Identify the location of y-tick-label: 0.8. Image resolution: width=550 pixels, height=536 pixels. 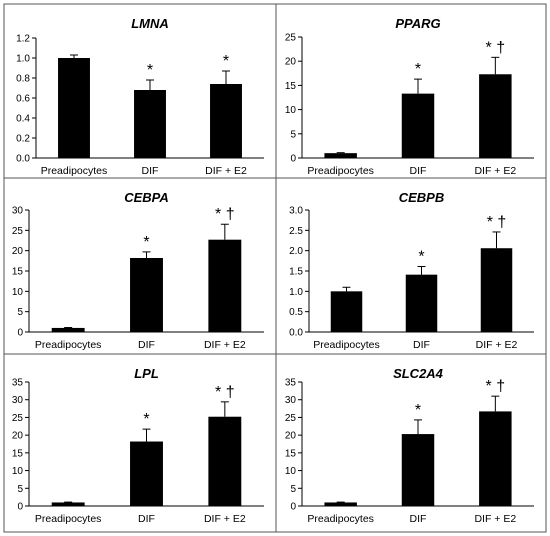
(23, 79).